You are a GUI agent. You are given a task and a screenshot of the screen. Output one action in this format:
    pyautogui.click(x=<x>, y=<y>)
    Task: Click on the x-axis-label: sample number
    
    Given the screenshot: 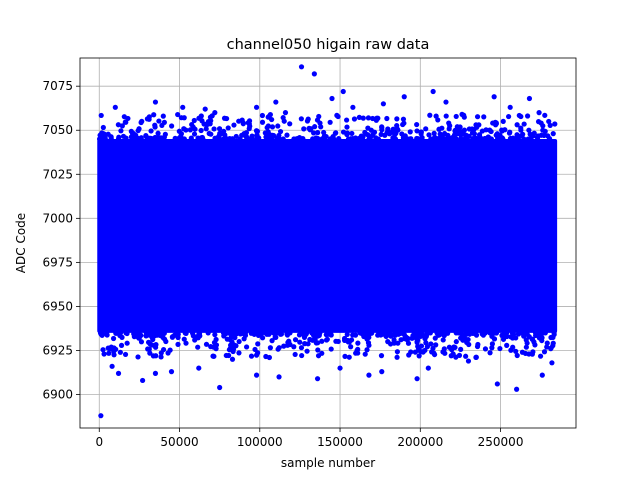 What is the action you would take?
    pyautogui.click(x=328, y=463)
    